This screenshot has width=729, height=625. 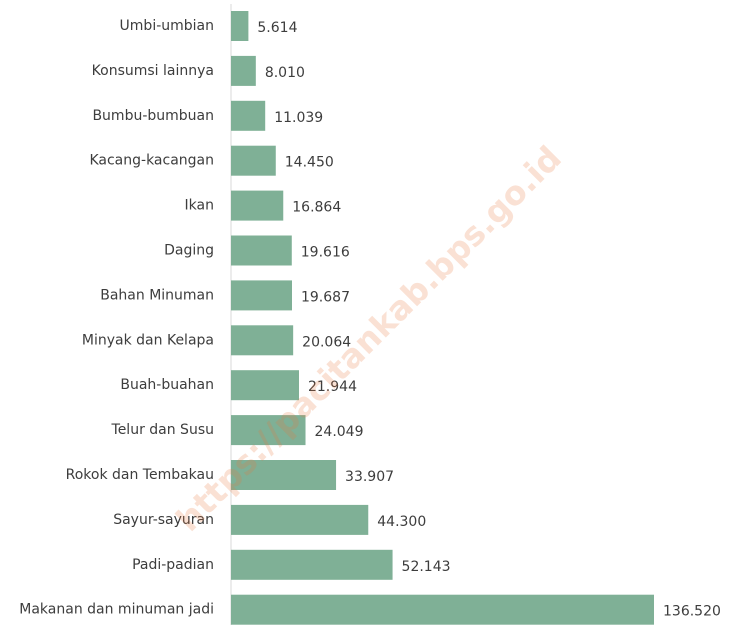 What do you see at coordinates (325, 253) in the screenshot?
I see `value-label: 19.616` at bounding box center [325, 253].